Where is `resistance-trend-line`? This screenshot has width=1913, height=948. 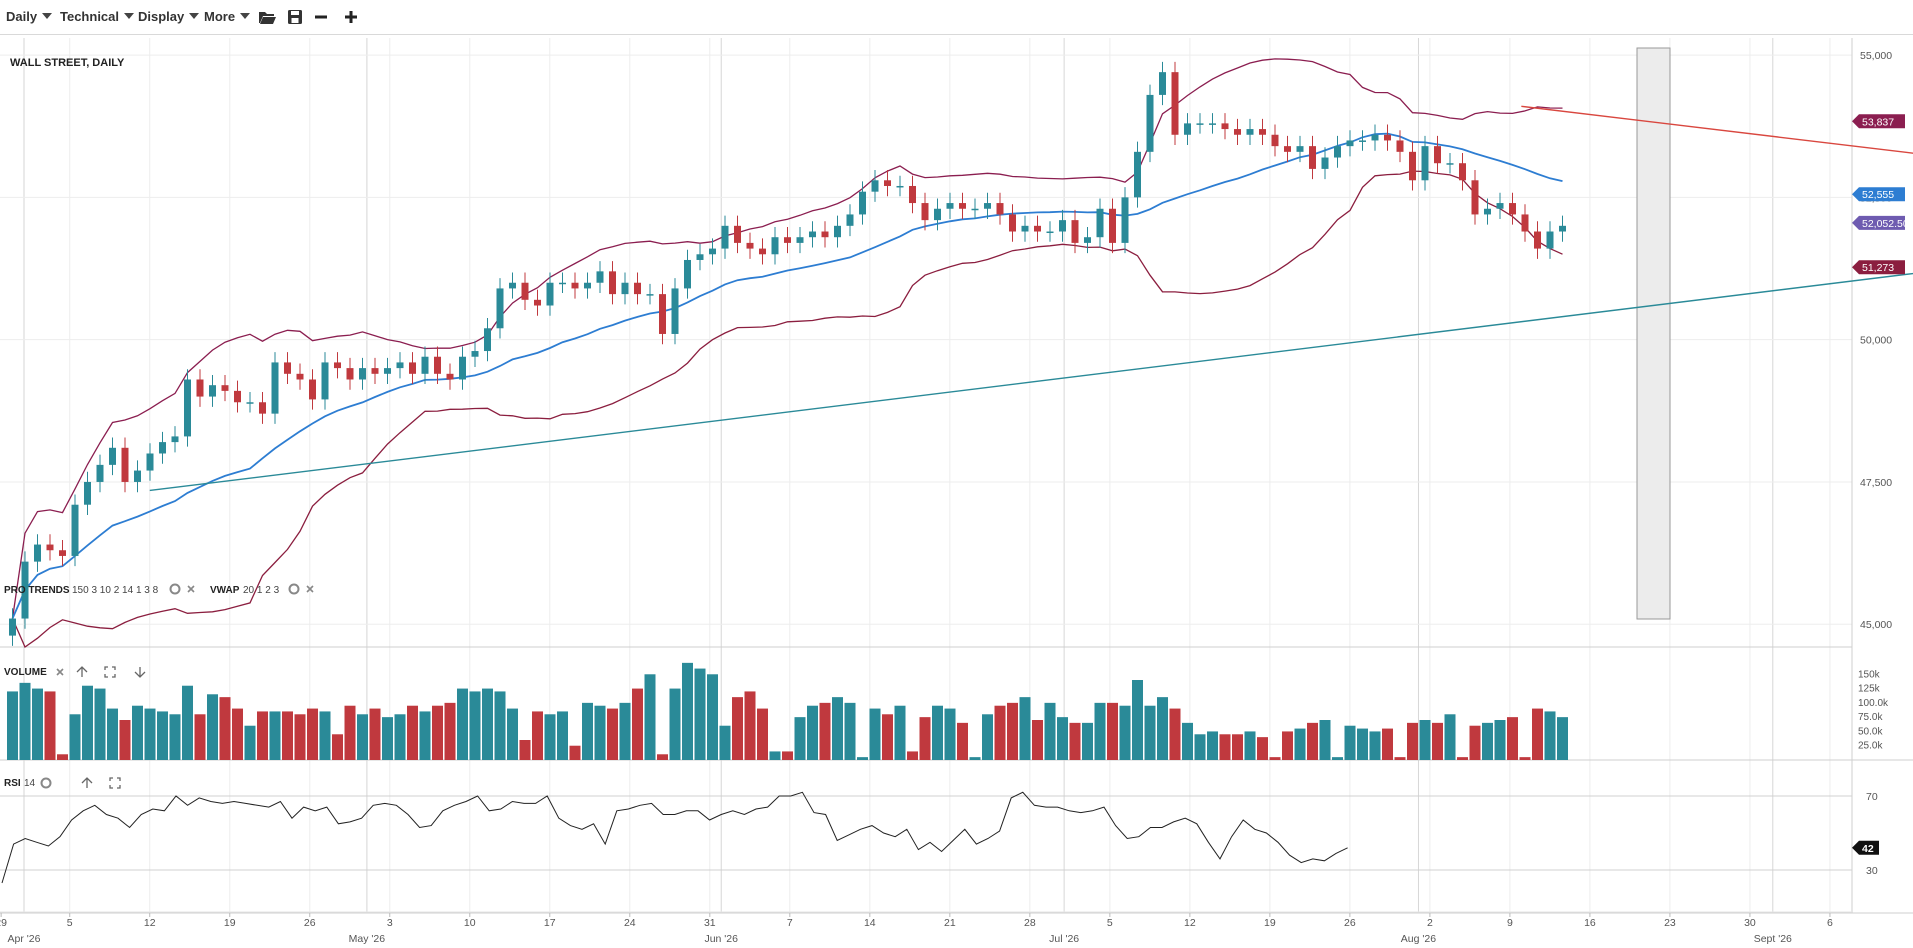
resistance-trend-line is located at coordinates (1717, 141).